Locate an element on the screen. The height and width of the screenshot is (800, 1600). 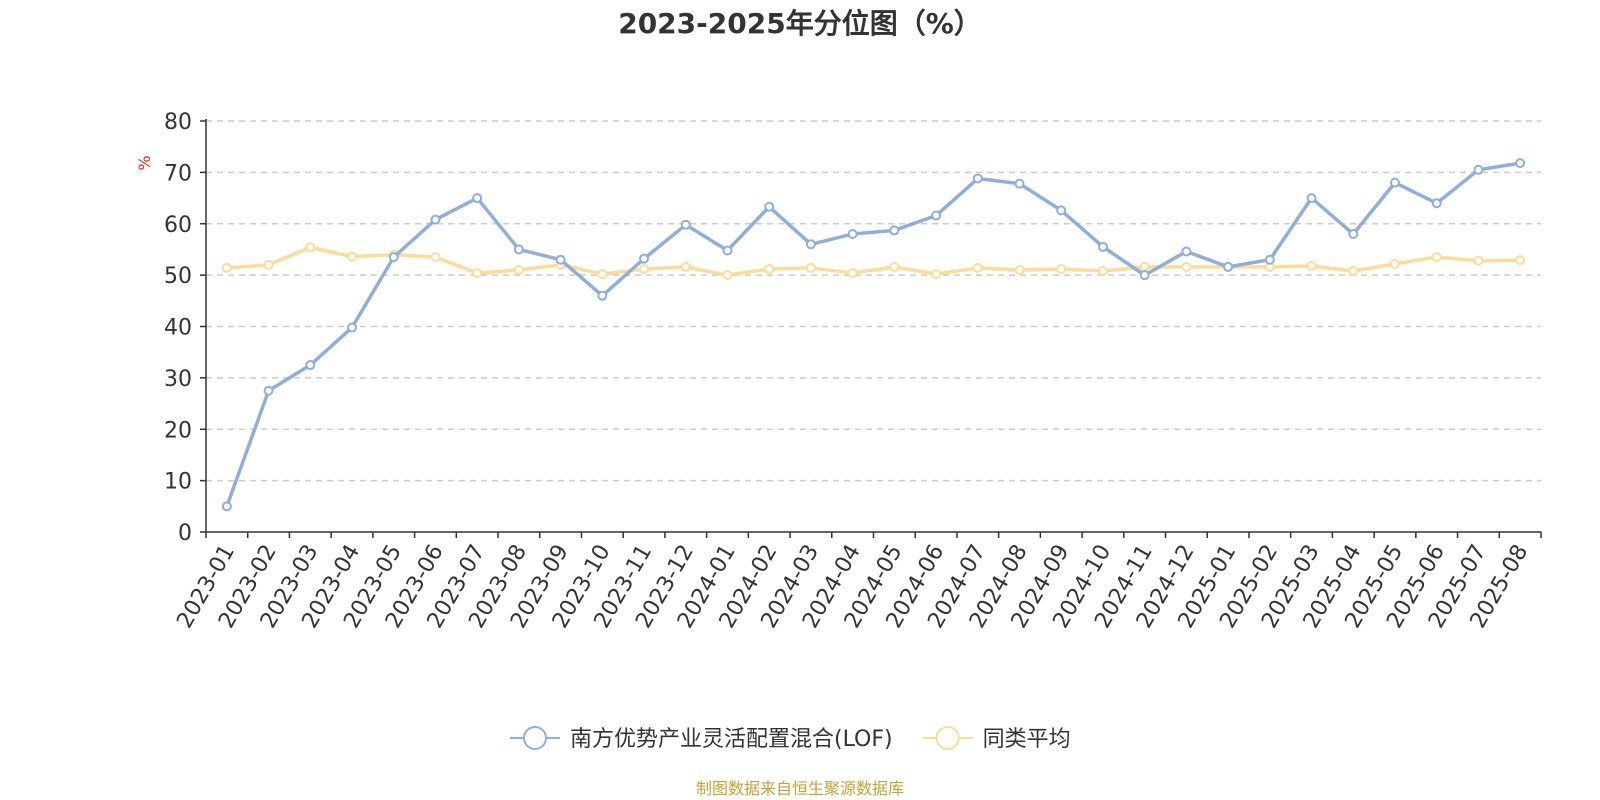
y-tick-label: 50 is located at coordinates (178, 276).